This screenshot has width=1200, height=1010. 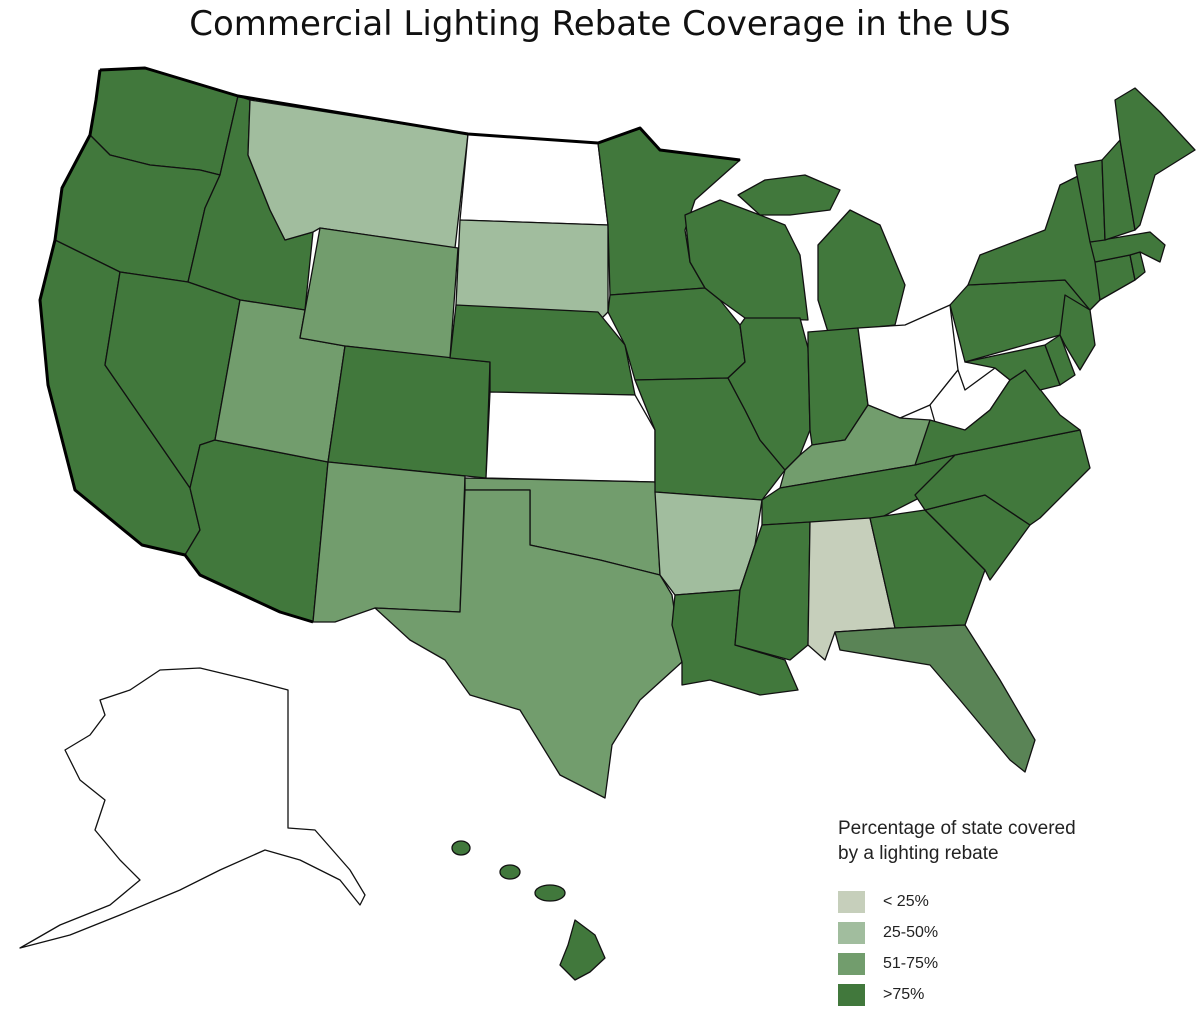 I want to click on state-illinois, so click(x=769, y=394).